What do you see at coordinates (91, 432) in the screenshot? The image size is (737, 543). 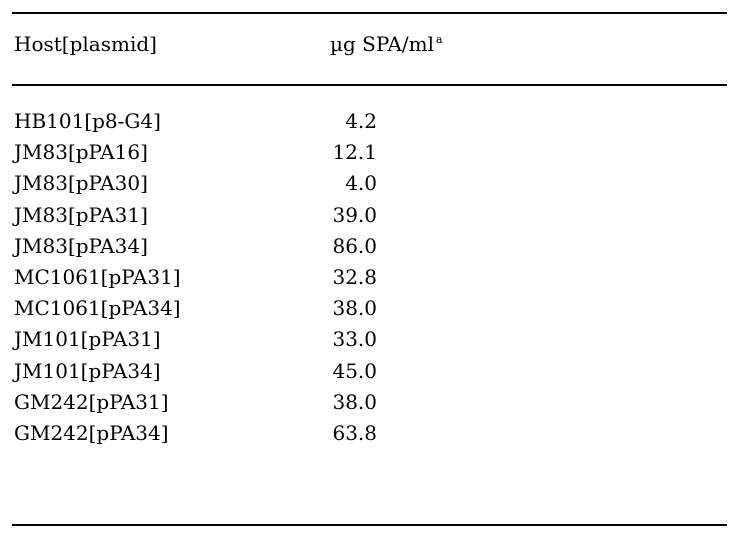 I see `host-cell: GM242[pPA34]` at bounding box center [91, 432].